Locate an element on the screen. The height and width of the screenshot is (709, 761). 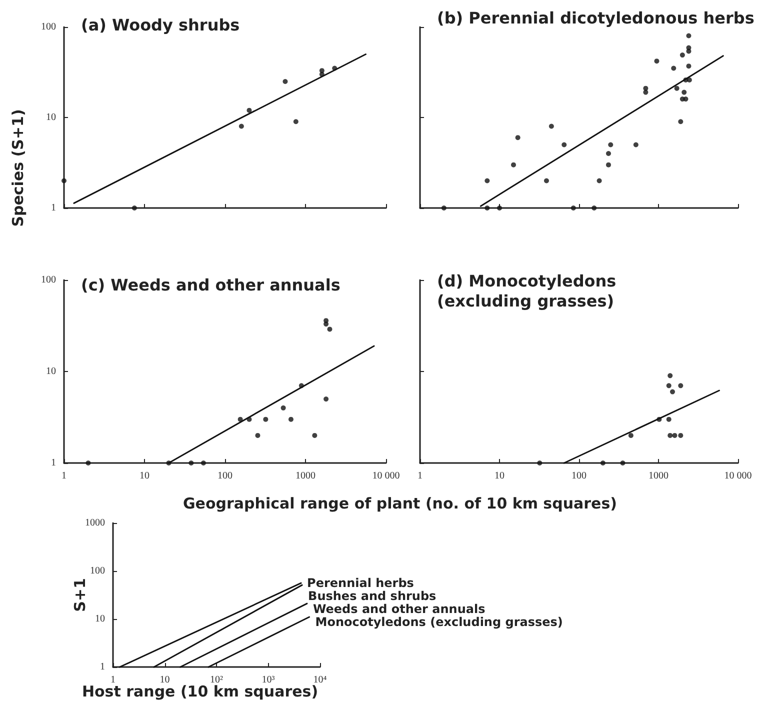
x-axis-title: Geographical range of plant (no. of 10 km squares) is located at coordinates (400, 503).